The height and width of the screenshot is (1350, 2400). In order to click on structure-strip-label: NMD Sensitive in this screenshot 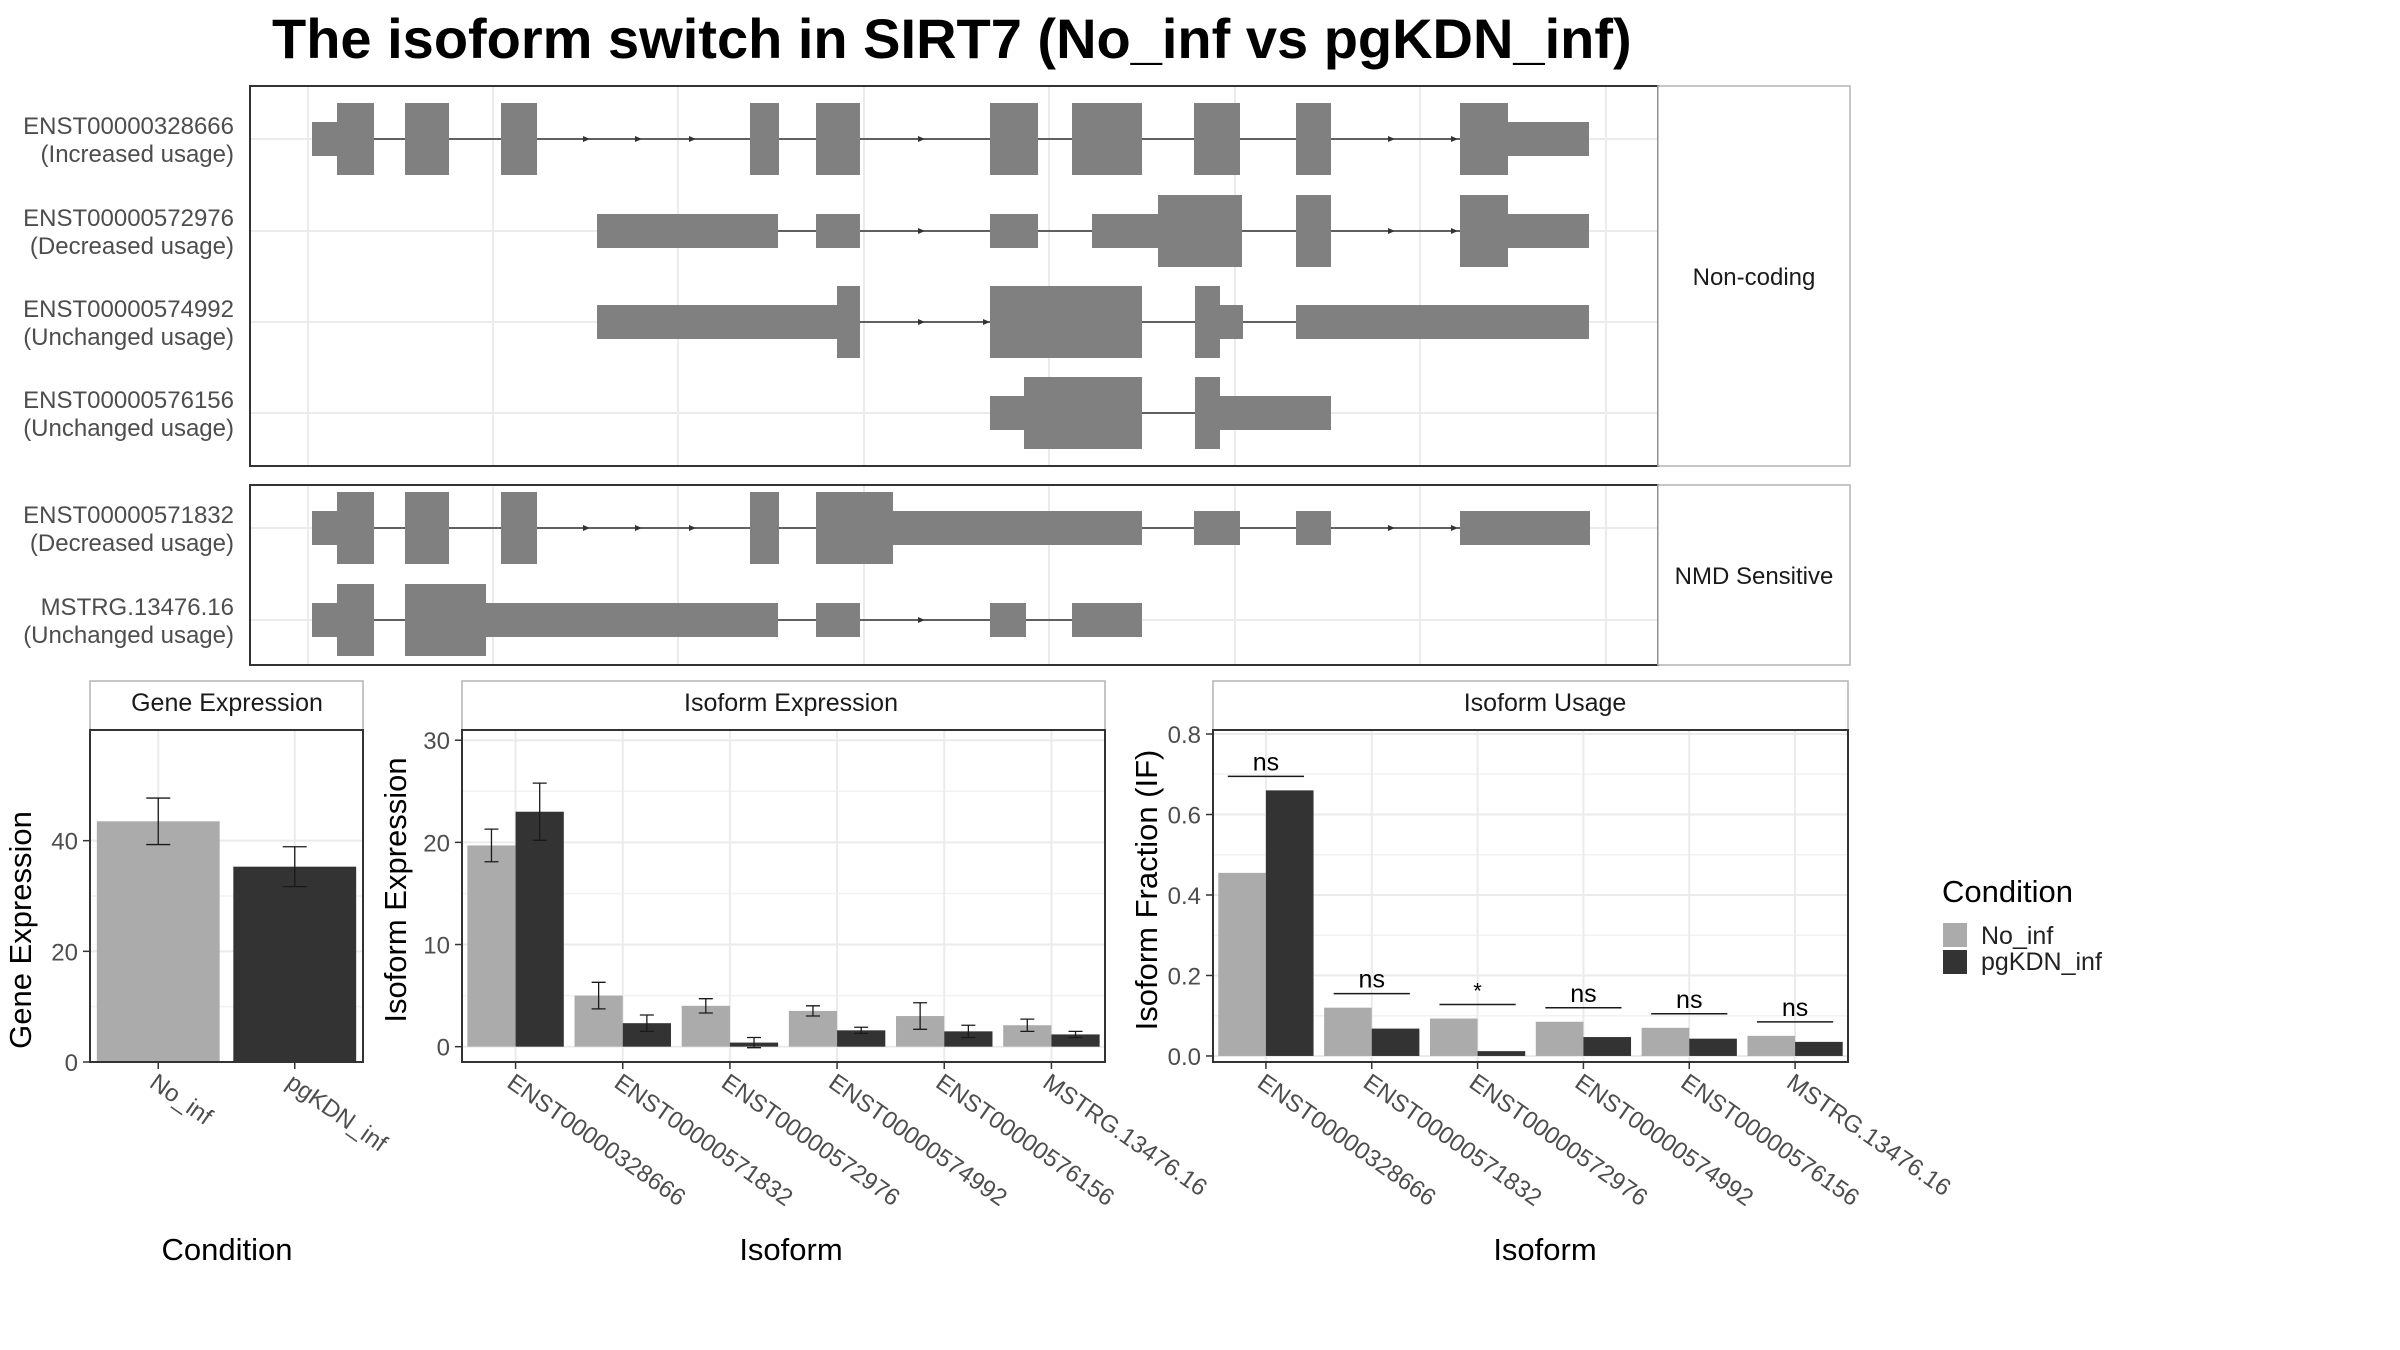, I will do `click(1754, 576)`.